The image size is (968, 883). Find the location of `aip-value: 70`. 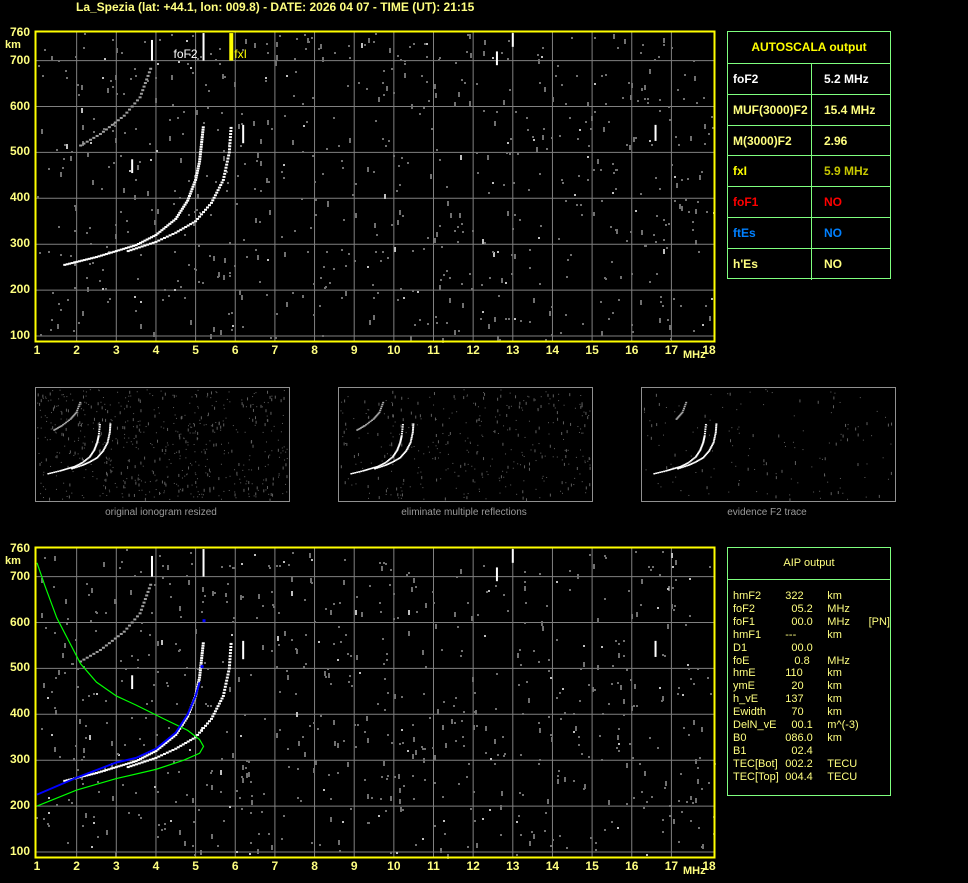

aip-value: 70 is located at coordinates (794, 712).